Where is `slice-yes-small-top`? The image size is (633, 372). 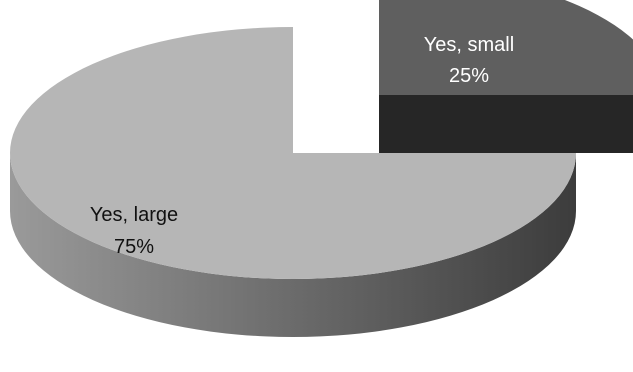 slice-yes-small-top is located at coordinates (506, 47).